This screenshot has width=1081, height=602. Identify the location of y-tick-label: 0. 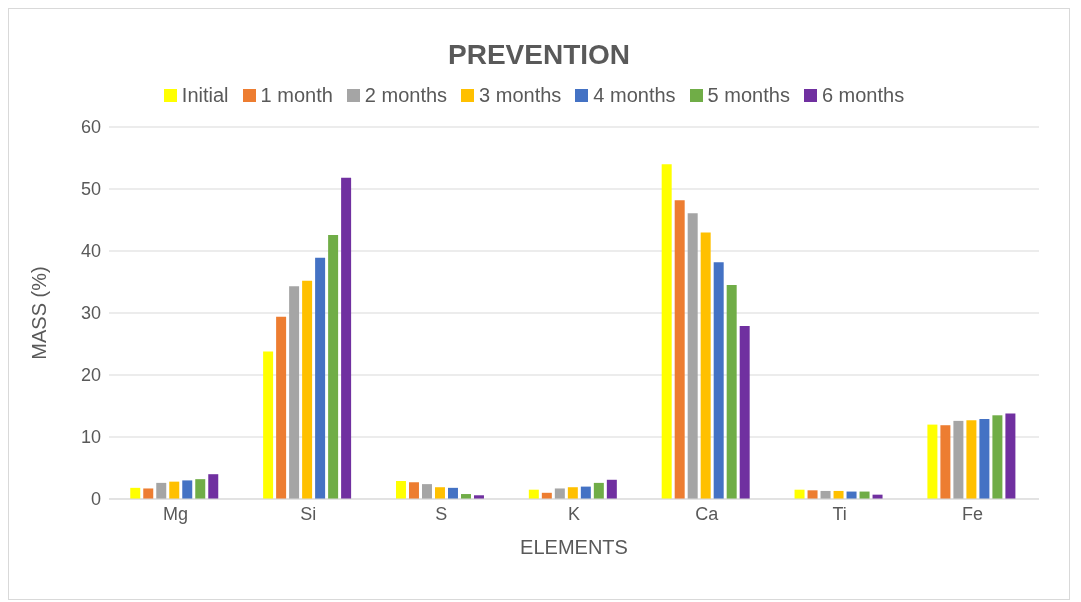
(95, 499).